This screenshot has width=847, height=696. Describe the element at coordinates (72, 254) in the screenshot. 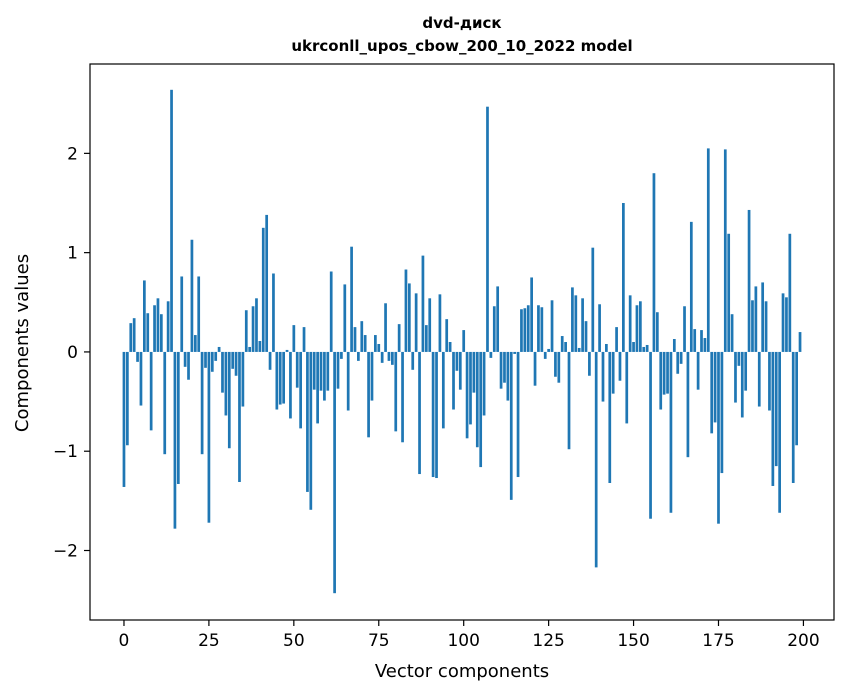

I see `y-tick-label: 1` at that location.